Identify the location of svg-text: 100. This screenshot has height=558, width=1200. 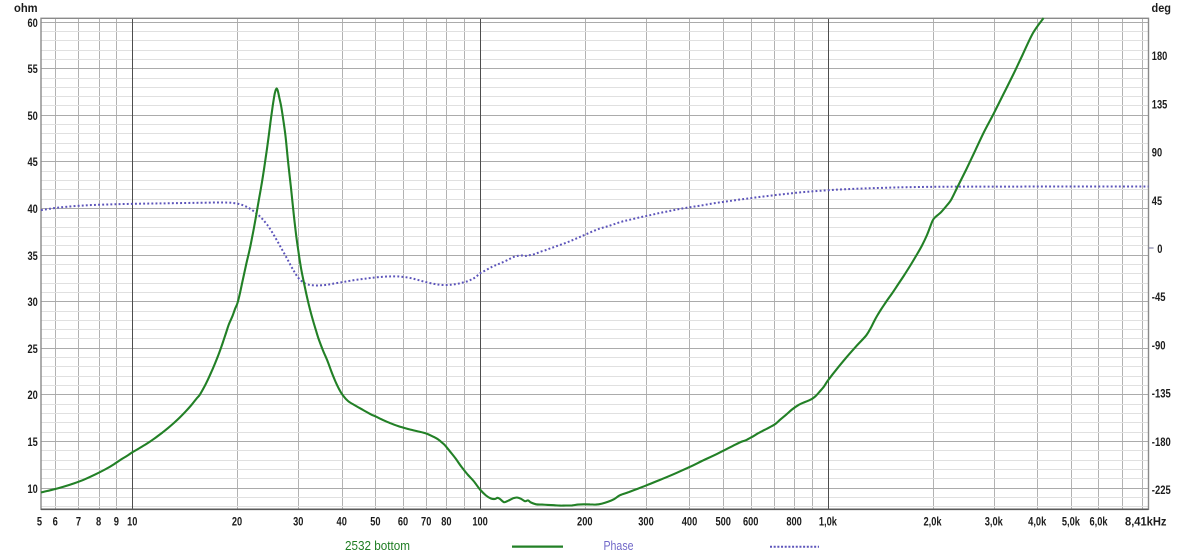
(480, 522).